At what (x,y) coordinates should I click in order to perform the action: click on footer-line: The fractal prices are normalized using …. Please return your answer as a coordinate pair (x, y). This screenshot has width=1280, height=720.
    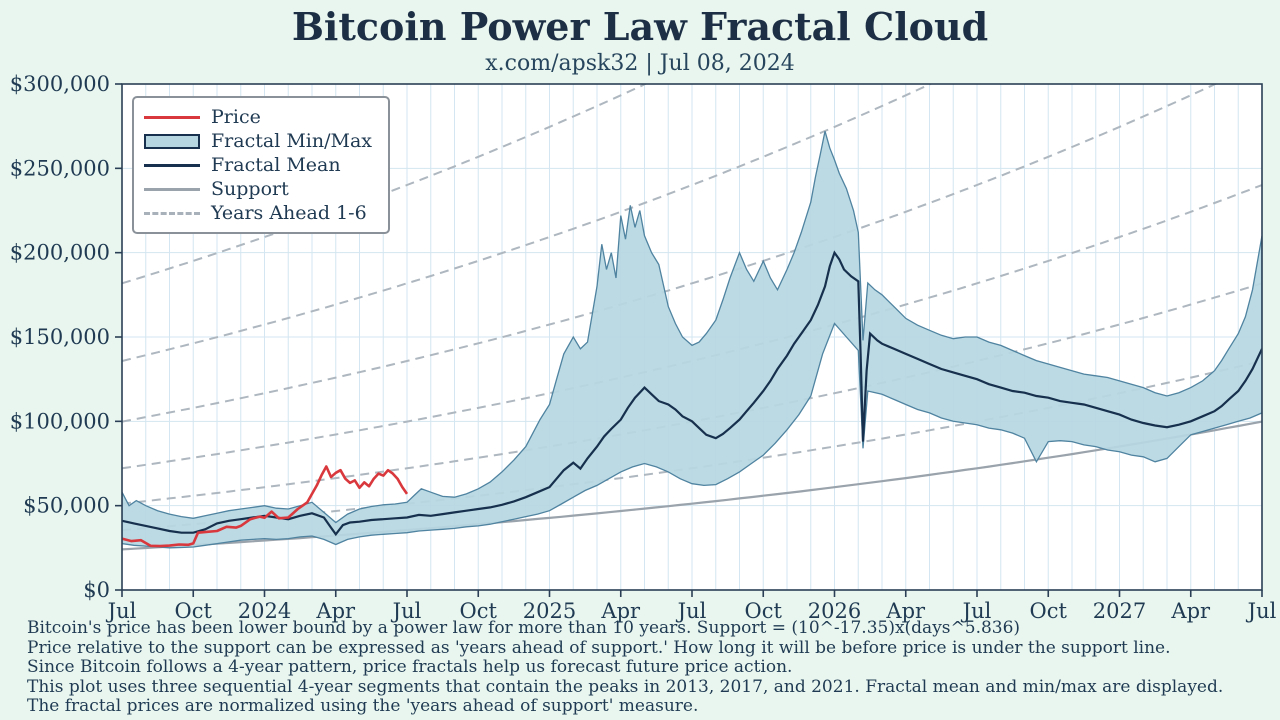
    Looking at the image, I should click on (363, 706).